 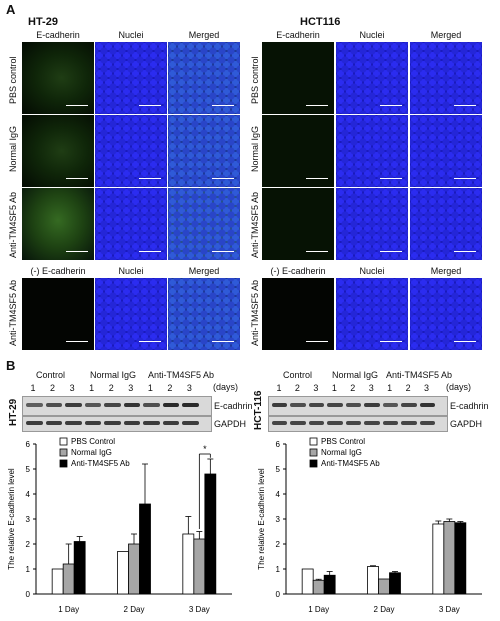 I want to click on y-tick-label: 2, so click(x=28, y=544).